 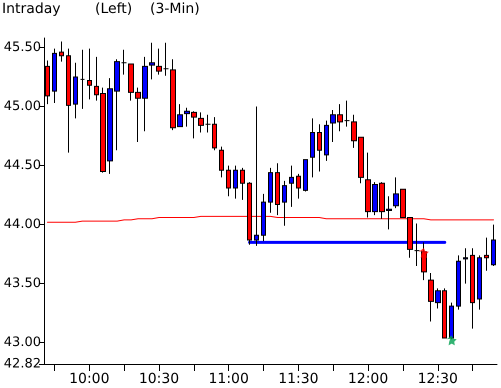 What do you see at coordinates (89, 379) in the screenshot?
I see `x-tick-label: 10:00` at bounding box center [89, 379].